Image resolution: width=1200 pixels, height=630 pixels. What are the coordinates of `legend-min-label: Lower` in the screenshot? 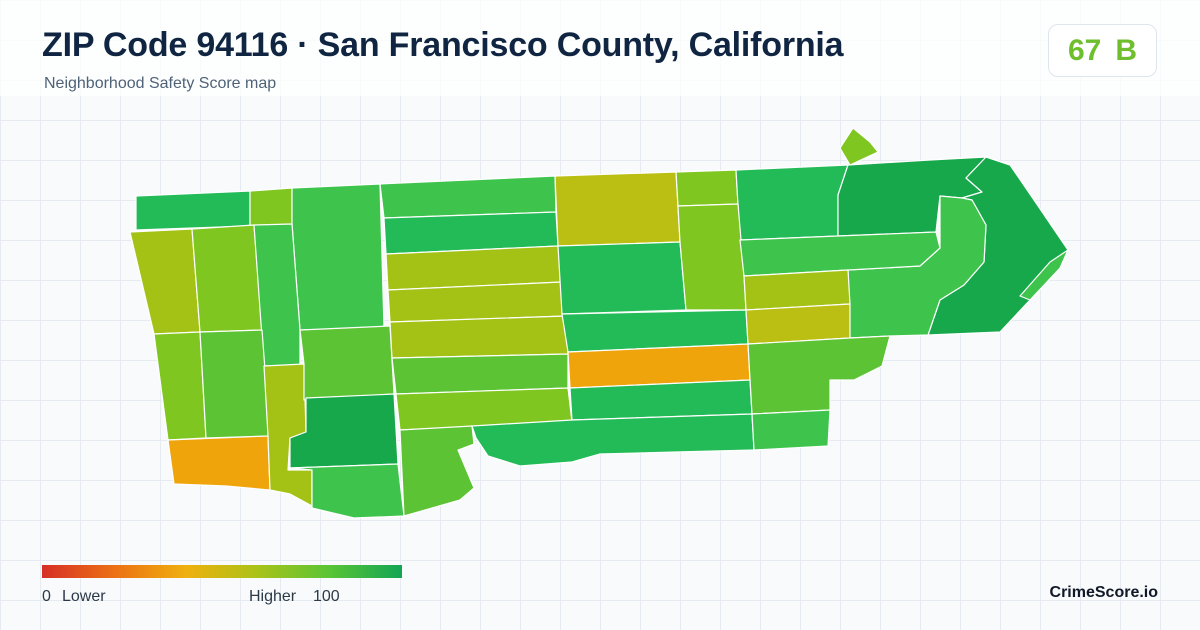 It's located at (84, 596).